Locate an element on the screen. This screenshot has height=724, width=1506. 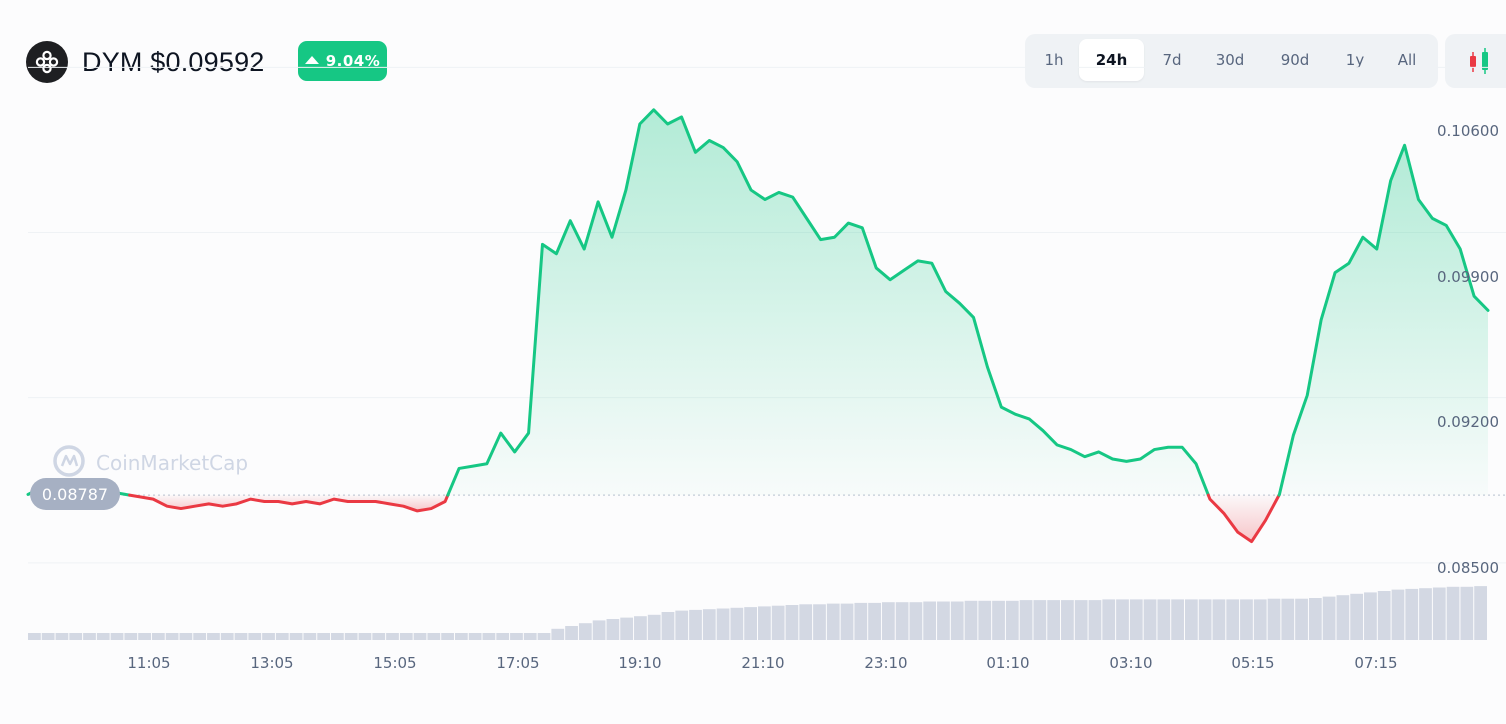
time-range-selector: 1h 24h 7d 30d 90d 1y All is located at coordinates (1231, 61).